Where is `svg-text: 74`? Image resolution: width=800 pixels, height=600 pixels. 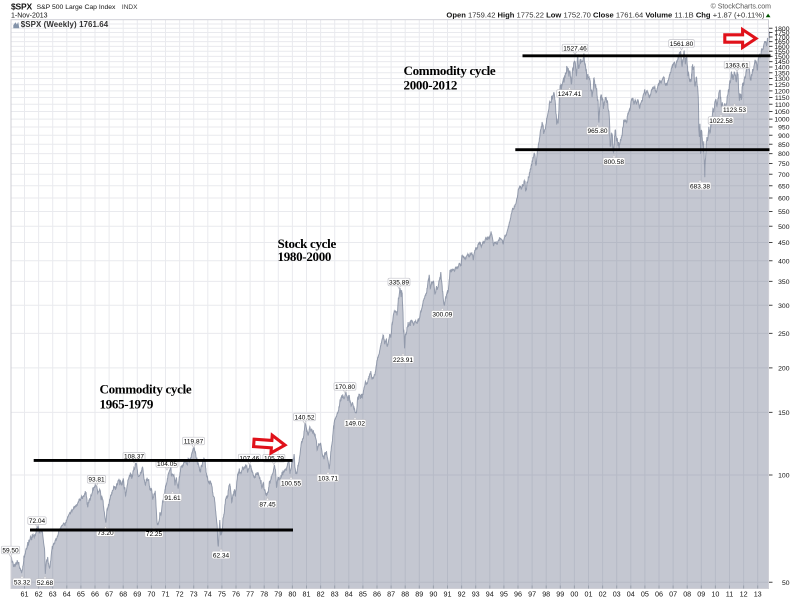 svg-text: 74 is located at coordinates (208, 593).